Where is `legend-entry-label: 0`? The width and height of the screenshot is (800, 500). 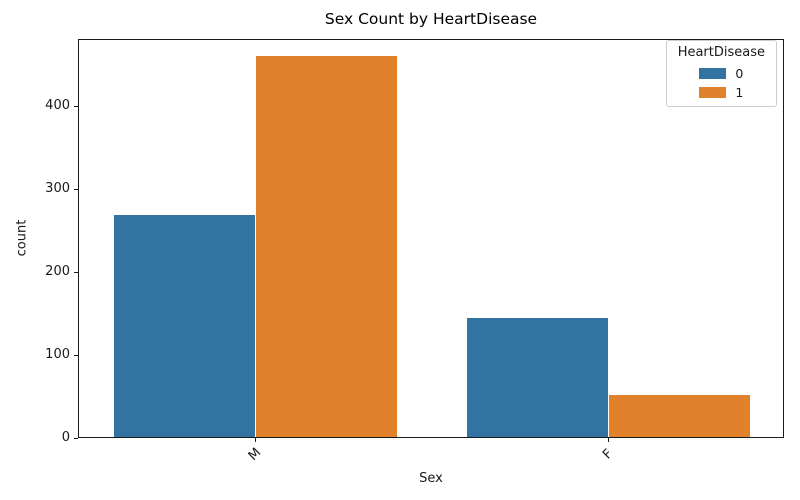
legend-entry-label: 0 is located at coordinates (739, 73).